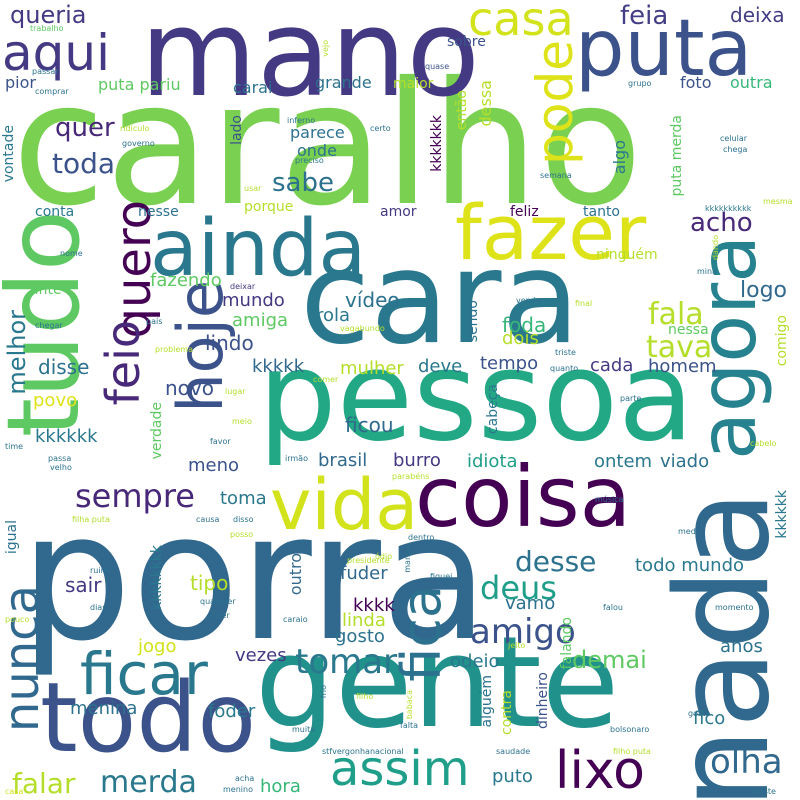  I want to click on word: ainda, so click(258, 249).